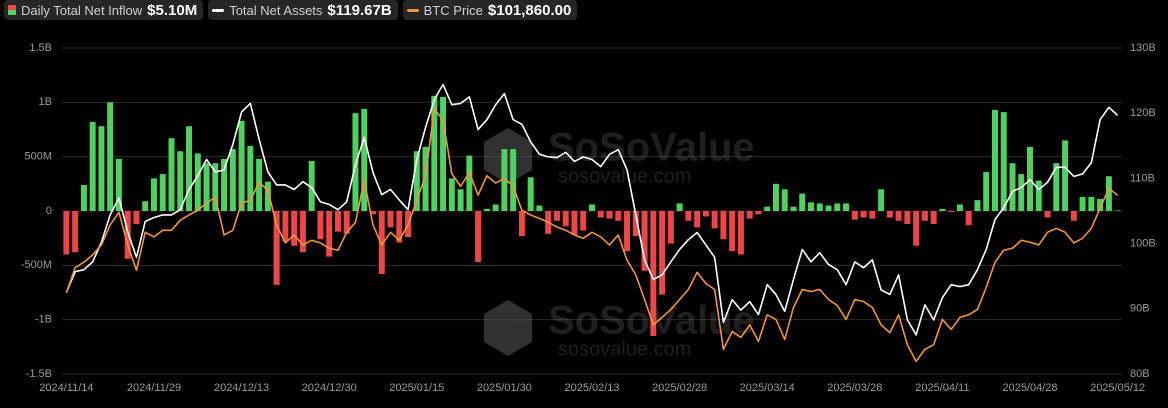  Describe the element at coordinates (591, 388) in the screenshot. I see `x-tick-label: 2025/02/13` at that location.